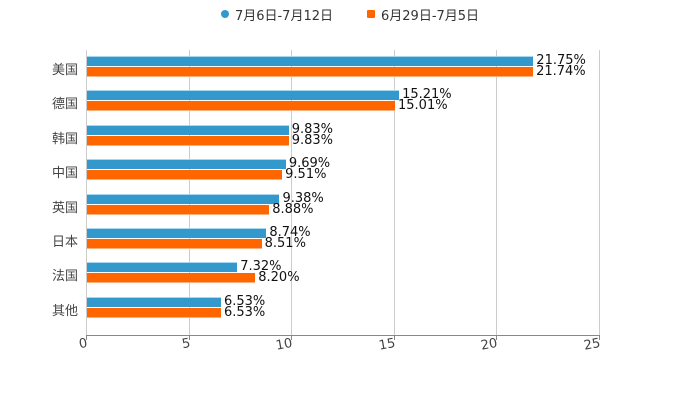 This screenshot has height=400, width=700. I want to click on chart-legend: 7月6日-7月12日 6月29日-7月5日, so click(350, 14).